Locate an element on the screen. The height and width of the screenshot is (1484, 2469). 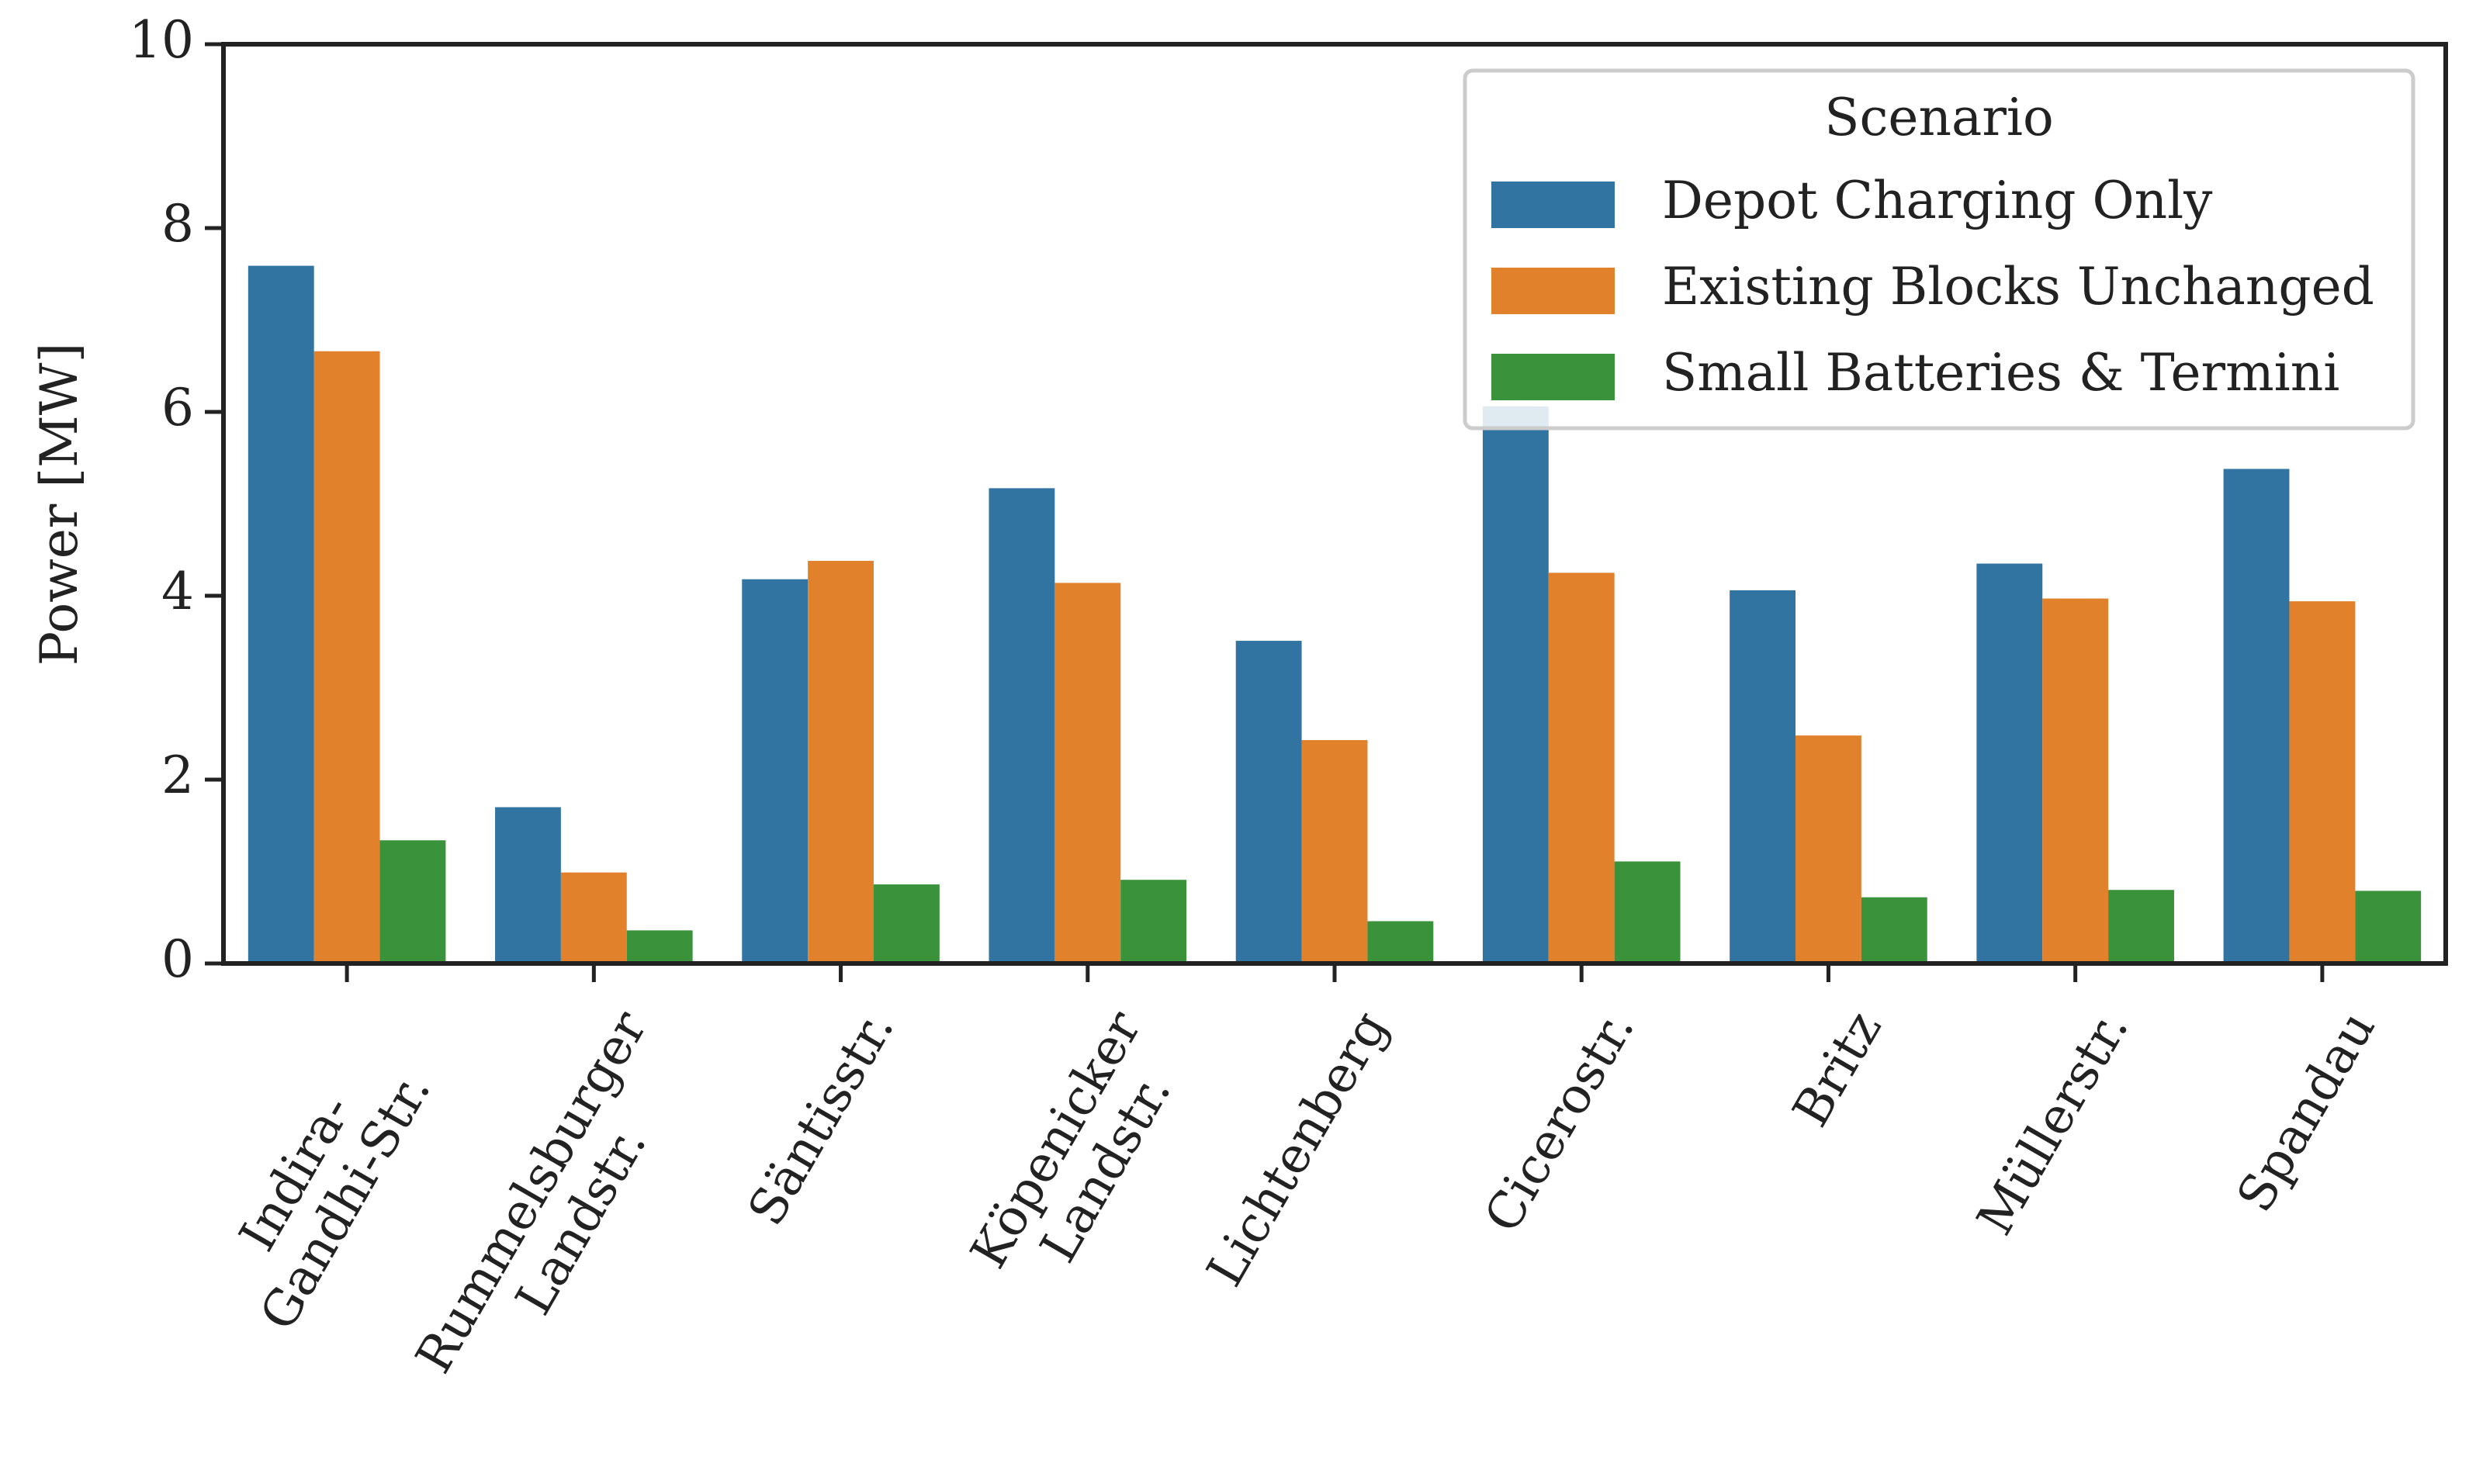
y-axis-label: Power [MW] is located at coordinates (59, 504).